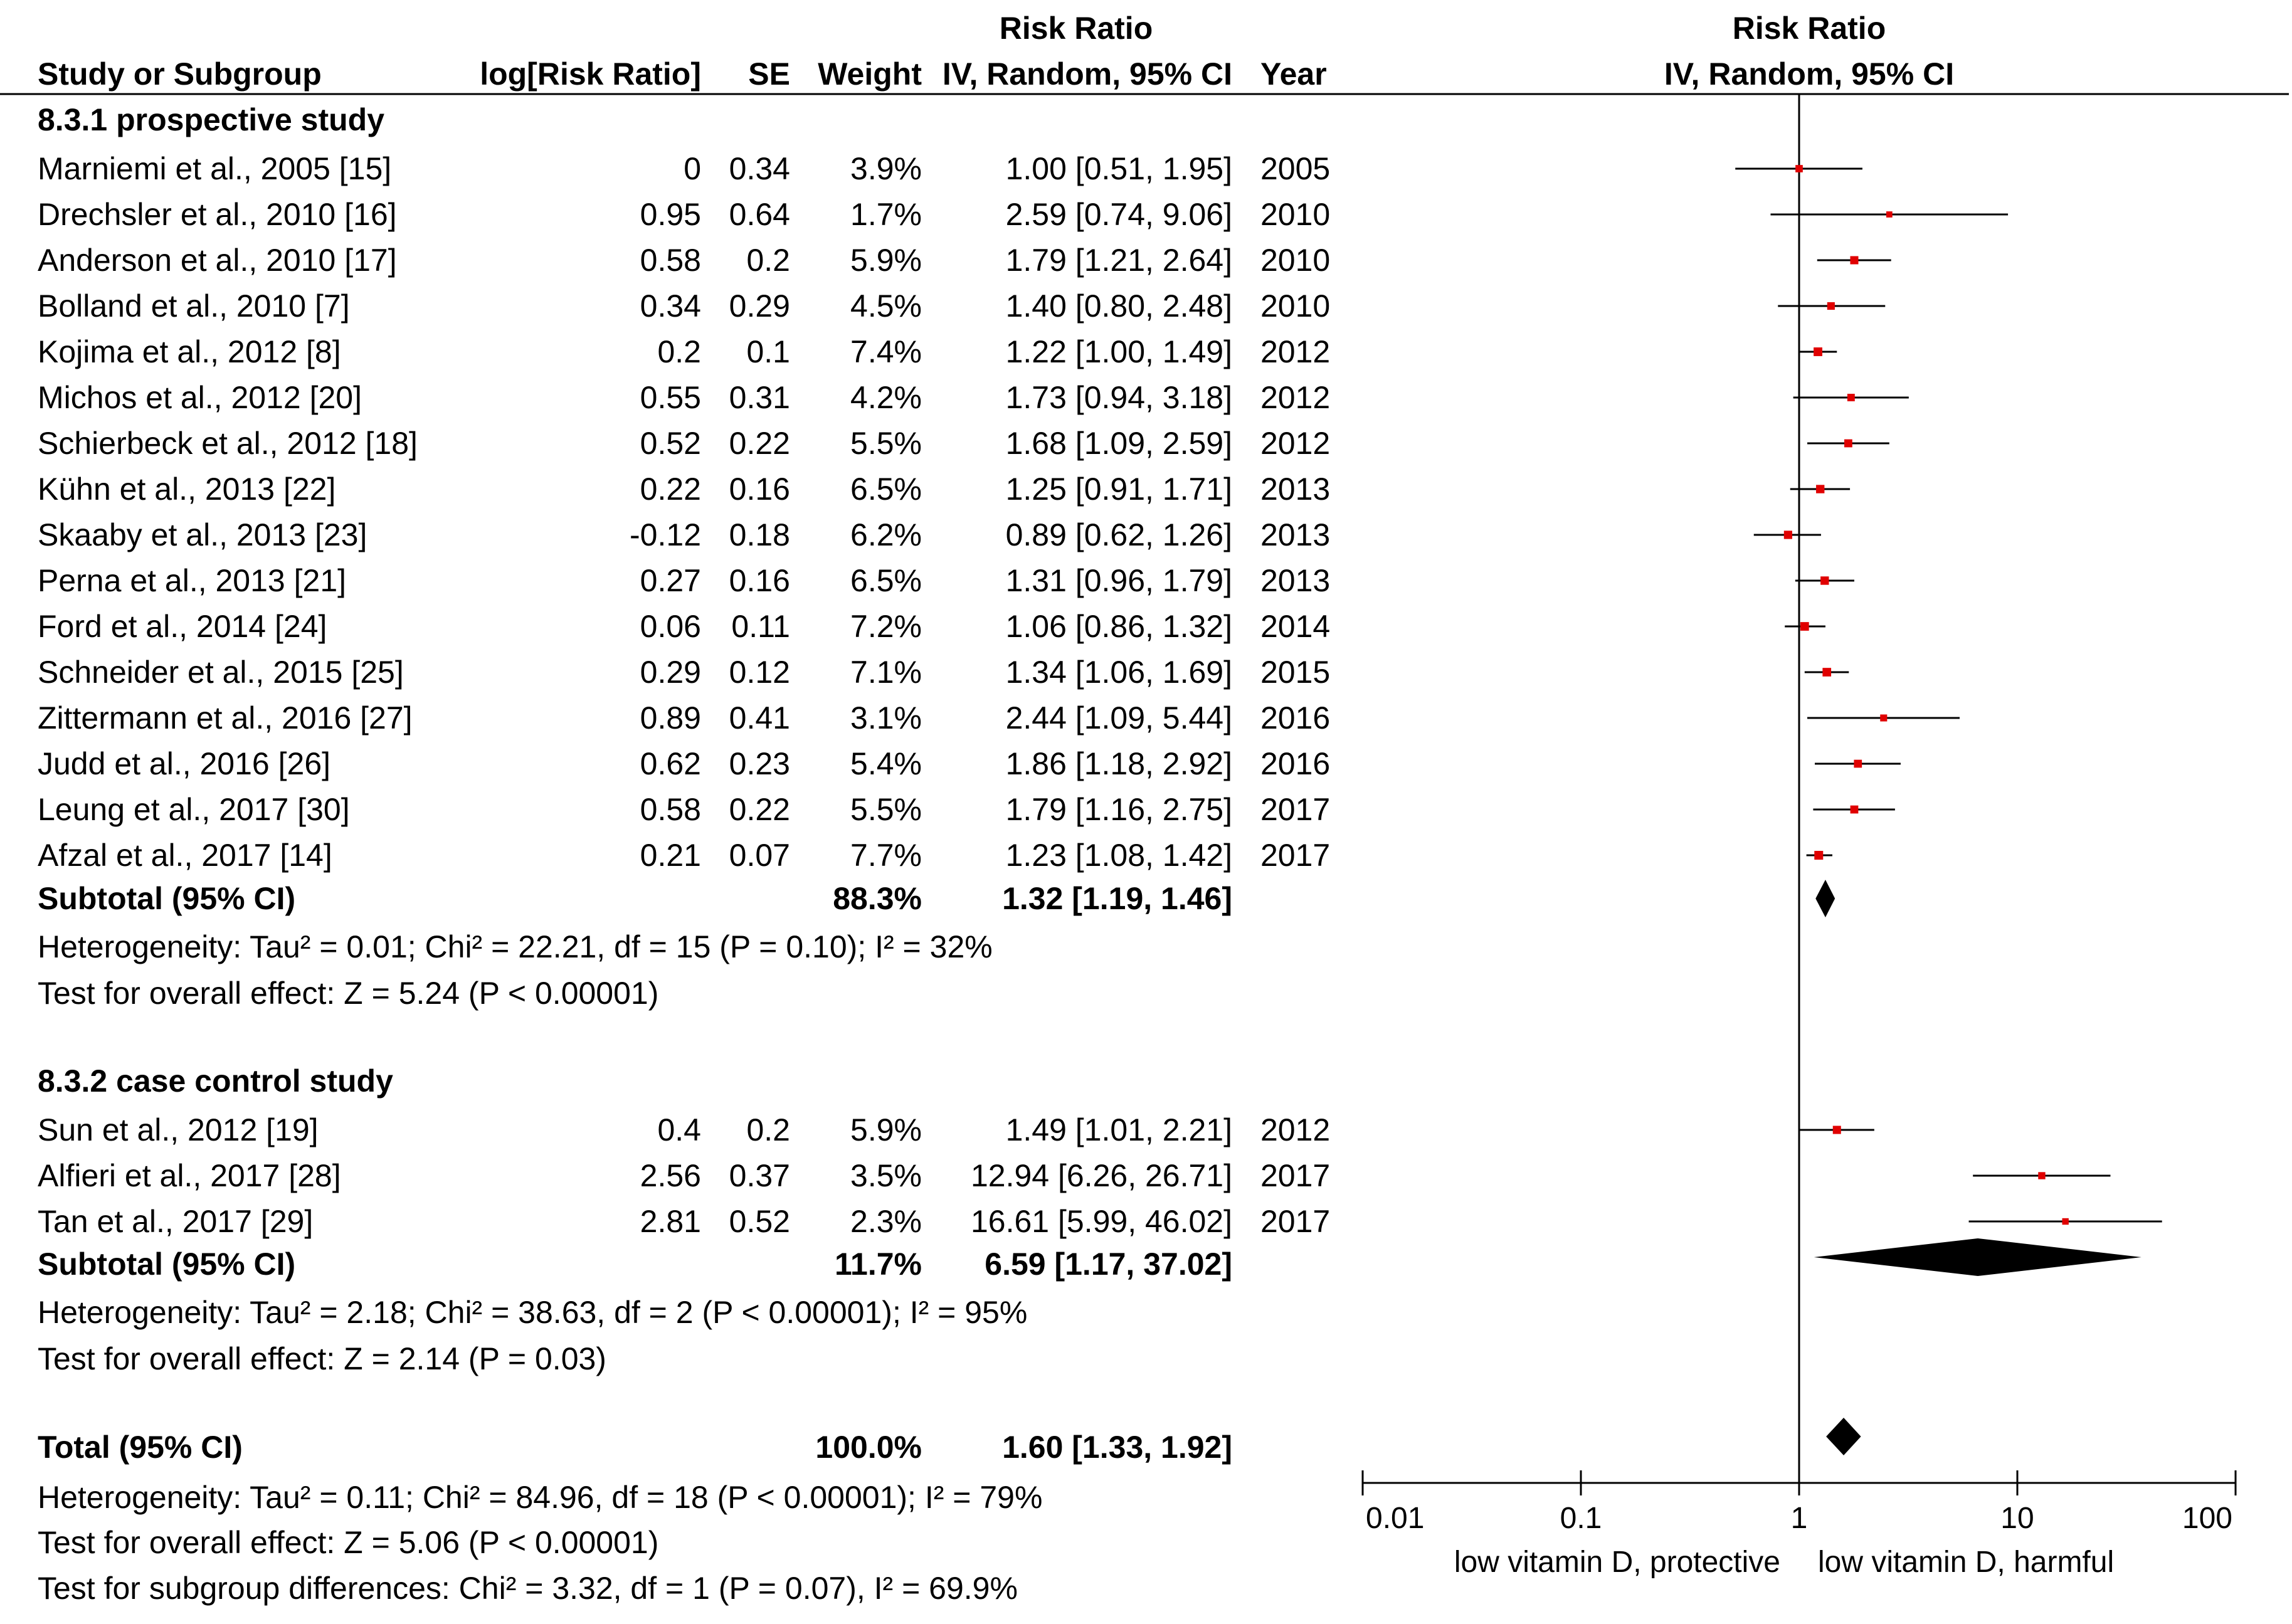  Describe the element at coordinates (225, 718) in the screenshot. I see `study-name-12: Zittermann et al., 2016 [27]` at that location.